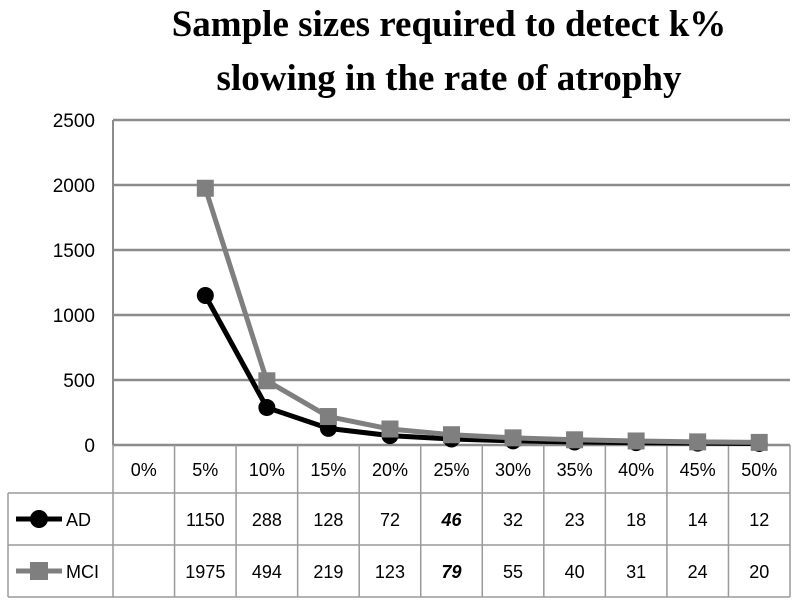 The height and width of the screenshot is (610, 800). I want to click on data-label: 31, so click(636, 572).